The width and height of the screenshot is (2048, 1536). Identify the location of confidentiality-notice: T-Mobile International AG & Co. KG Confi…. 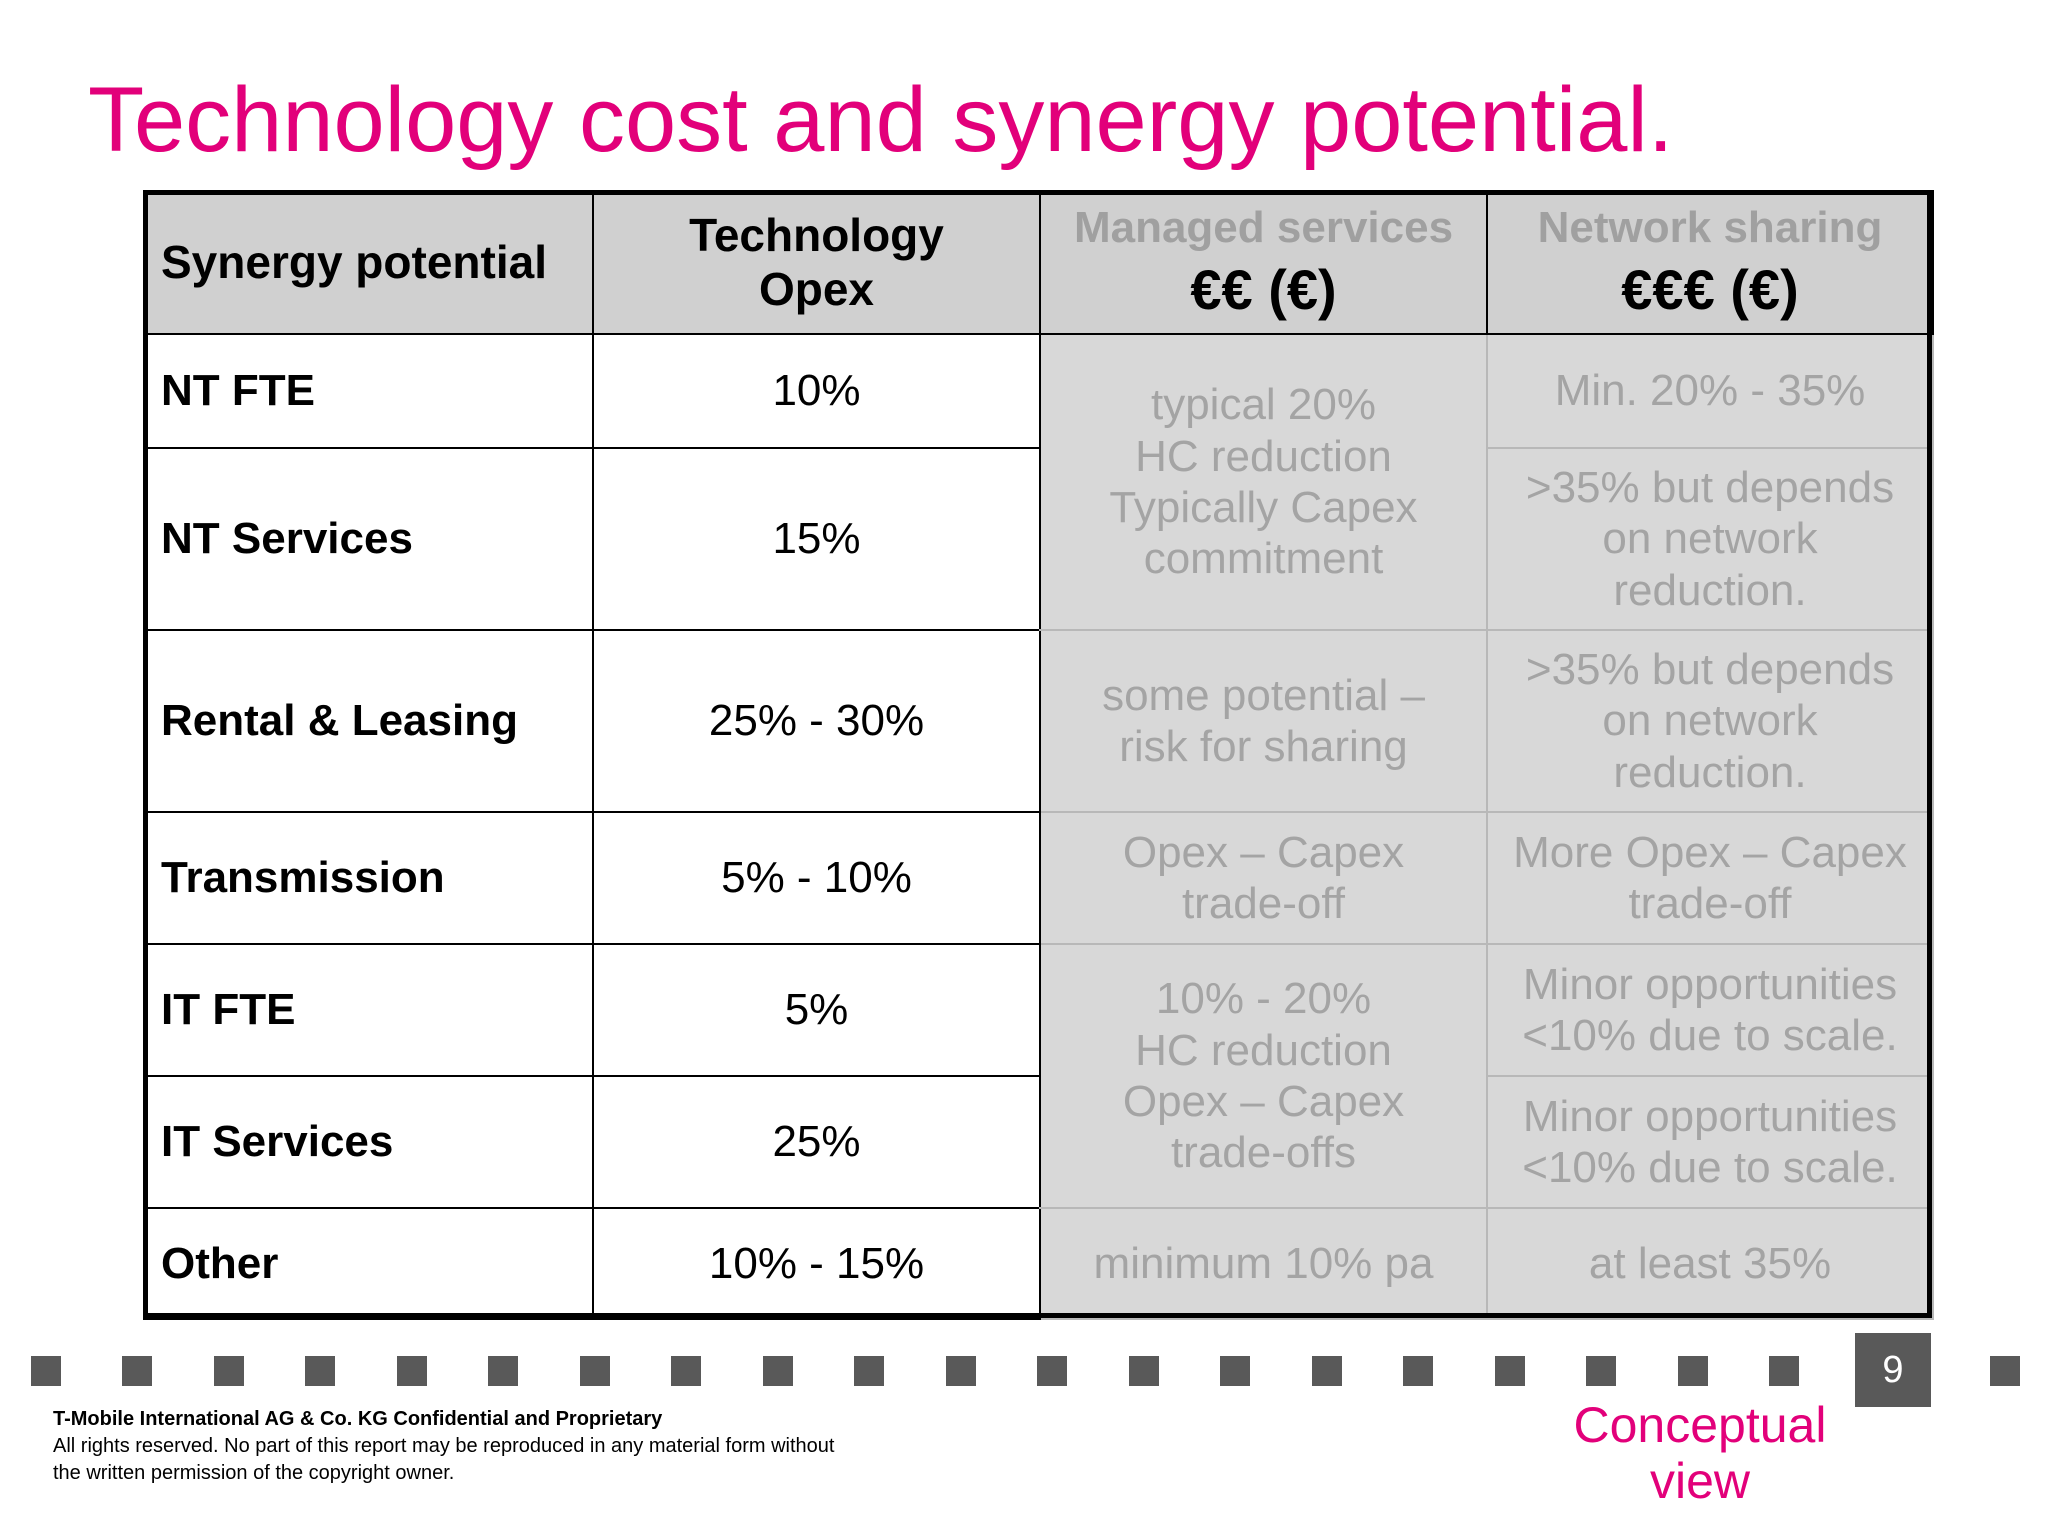
(443, 1446).